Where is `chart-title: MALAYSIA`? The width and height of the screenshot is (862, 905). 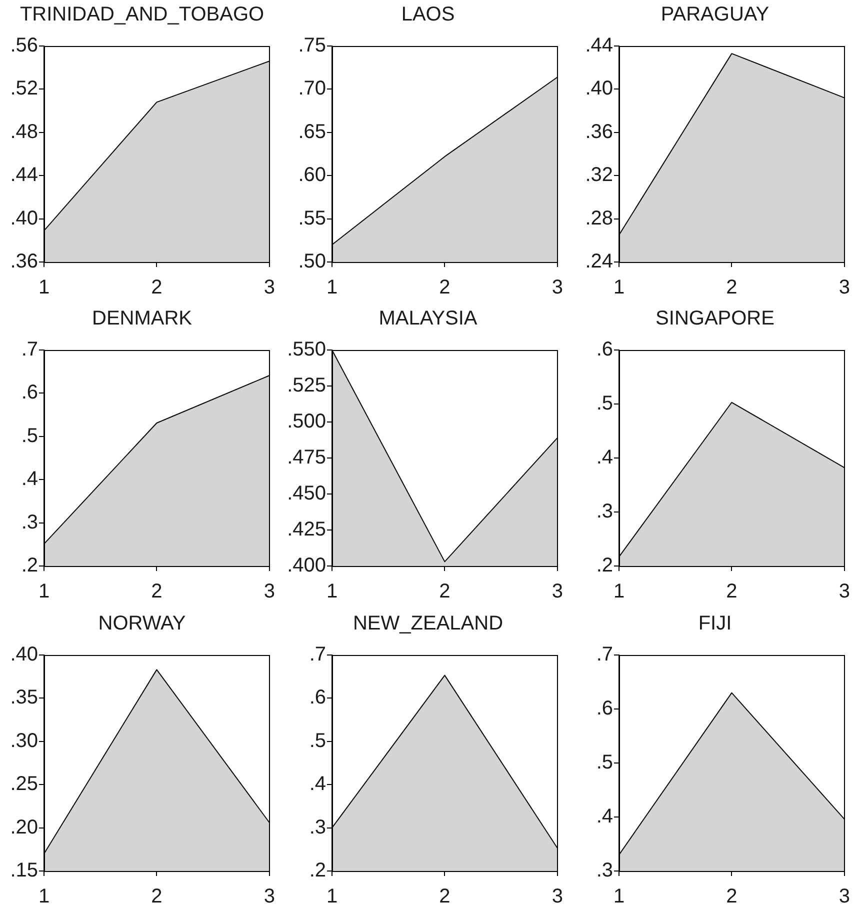
chart-title: MALAYSIA is located at coordinates (428, 319).